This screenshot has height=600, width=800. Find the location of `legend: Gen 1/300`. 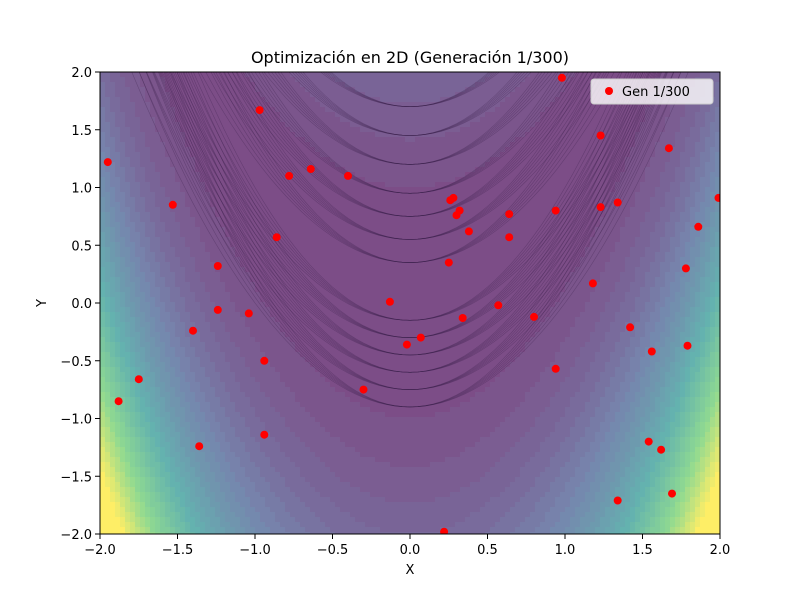

legend: Gen 1/300 is located at coordinates (652, 91).